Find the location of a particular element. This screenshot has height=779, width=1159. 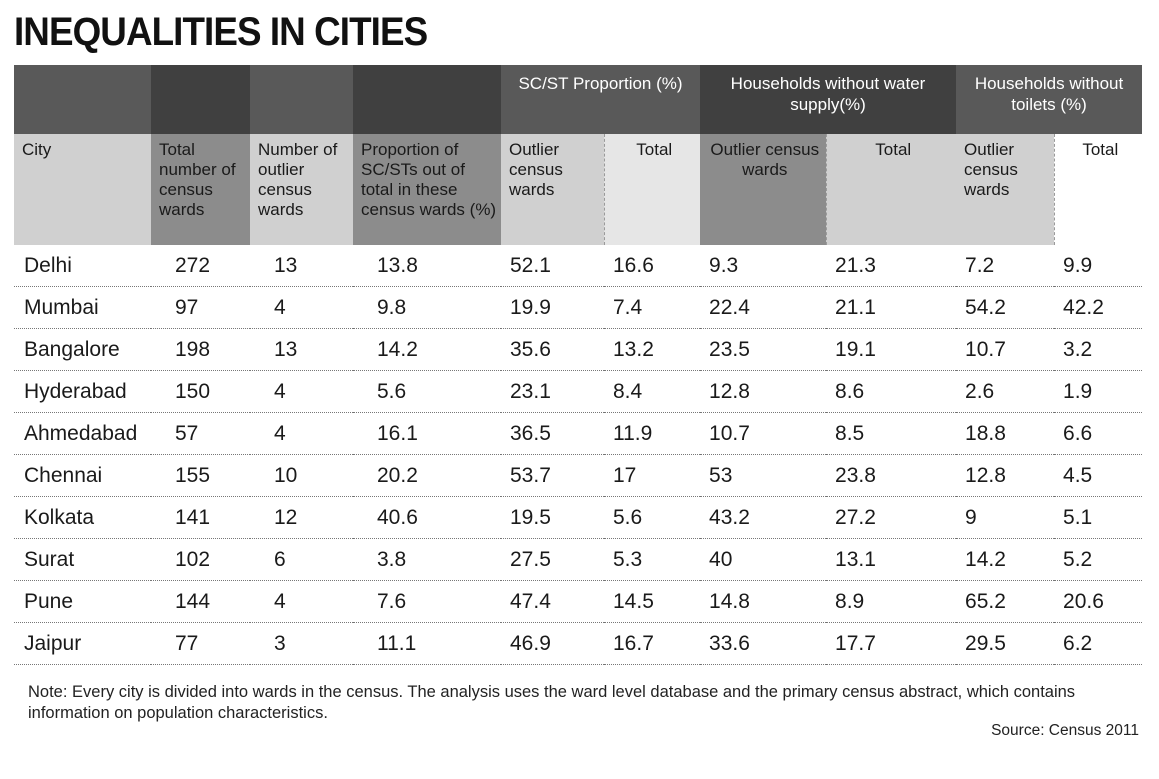

table-row: Mumbai 97 4 9.8 19.9 7.4 22.4 21.1 54.2 42.2 is located at coordinates (578, 307).